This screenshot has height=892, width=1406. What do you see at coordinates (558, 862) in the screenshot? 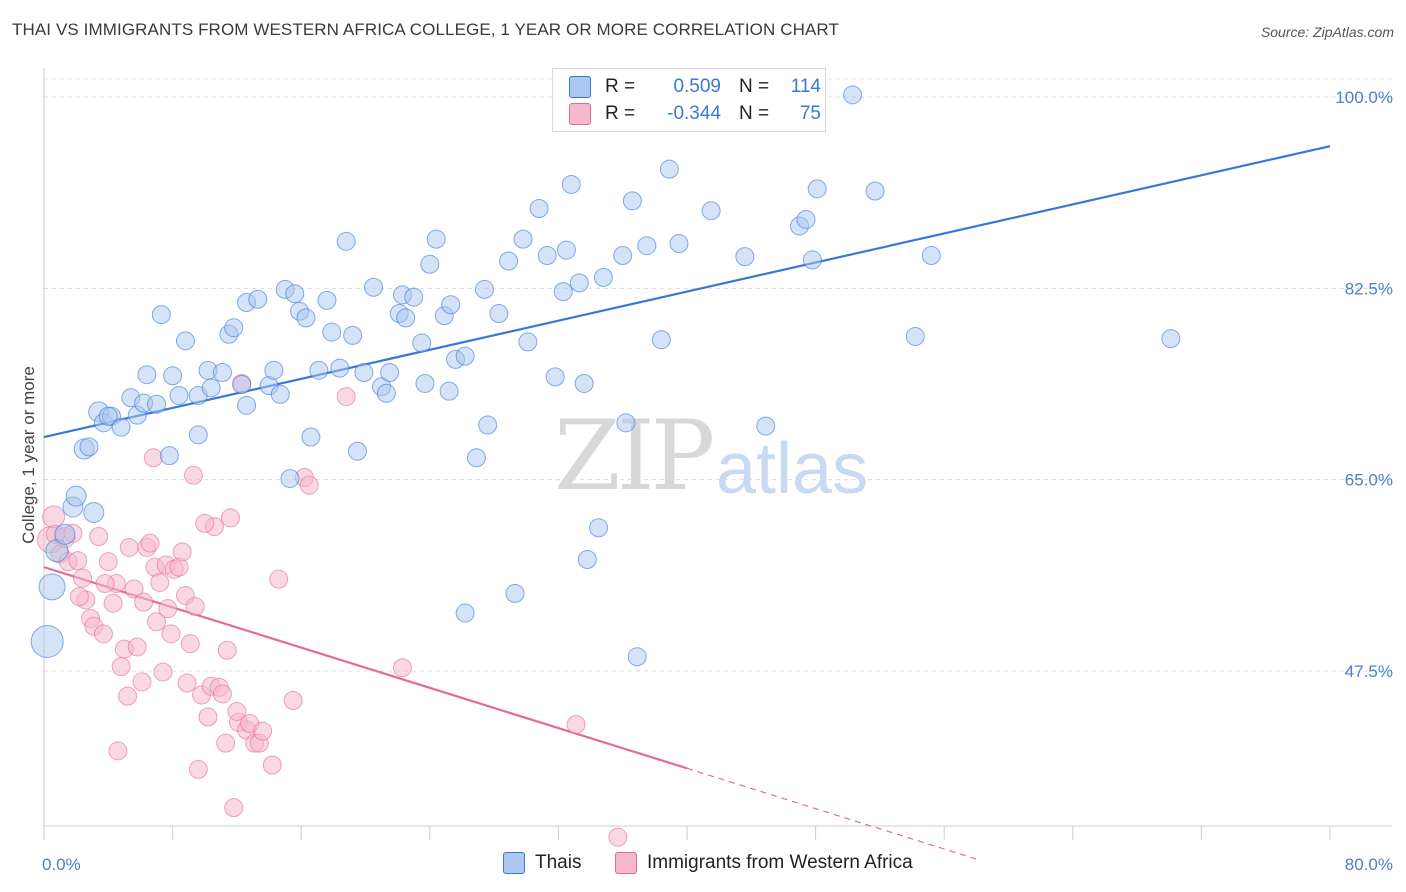
I see `legend-label-thais: Thais` at bounding box center [558, 862].